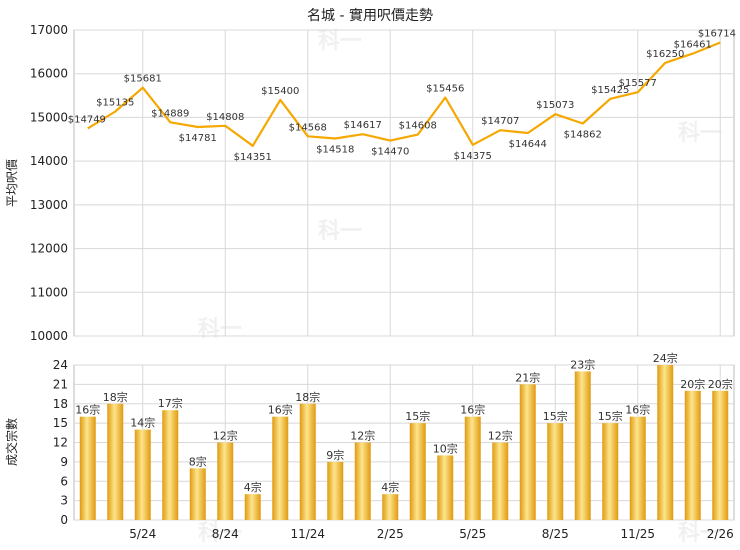 The width and height of the screenshot is (740, 550). I want to click on transaction-y-tick-label: 12, so click(60, 443).